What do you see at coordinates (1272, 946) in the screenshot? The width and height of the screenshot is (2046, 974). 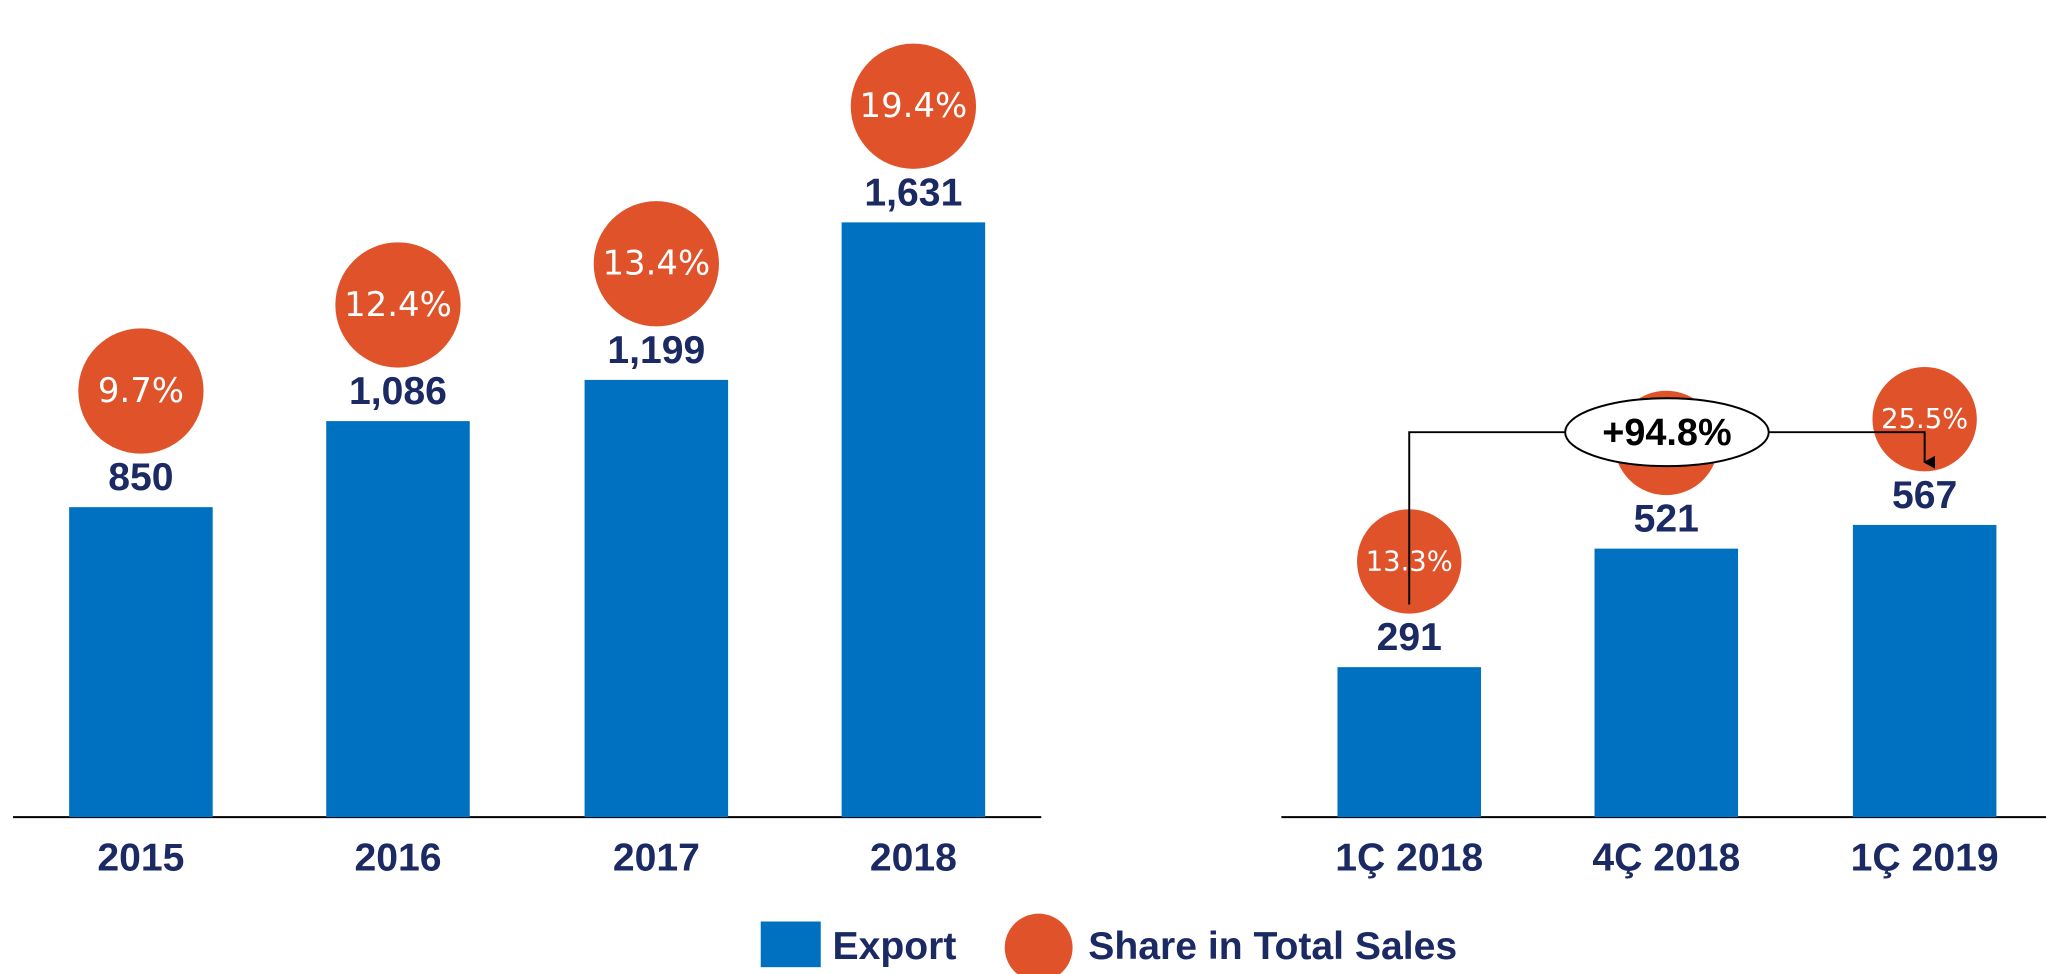 I see `legend-label: Share in Total Sales` at bounding box center [1272, 946].